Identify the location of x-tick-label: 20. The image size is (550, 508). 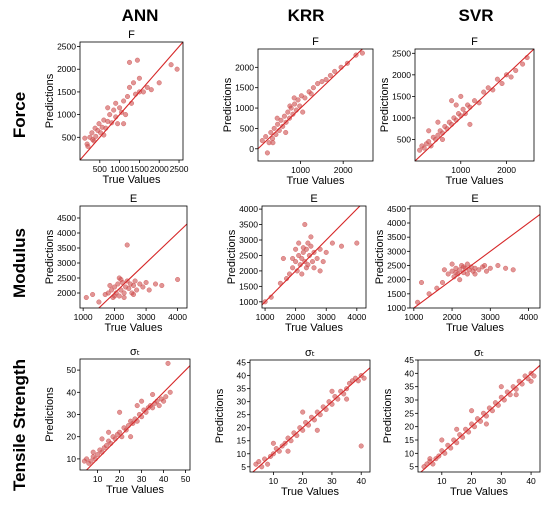
(303, 481).